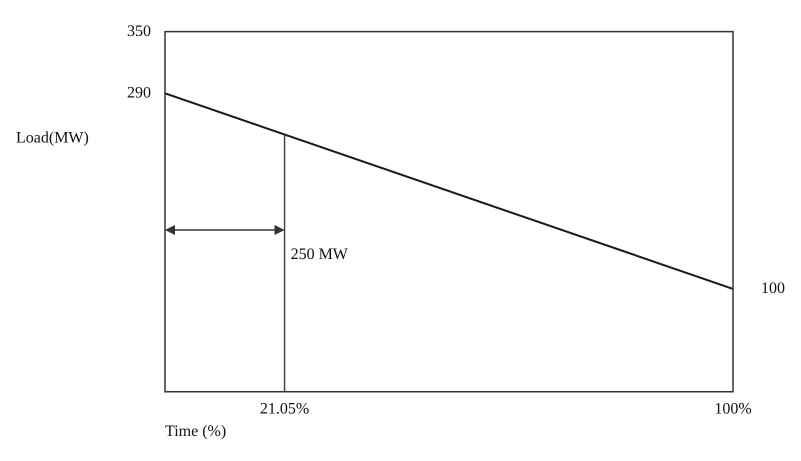 The width and height of the screenshot is (801, 461). What do you see at coordinates (319, 255) in the screenshot?
I see `ref-line-label: 250 MW` at bounding box center [319, 255].